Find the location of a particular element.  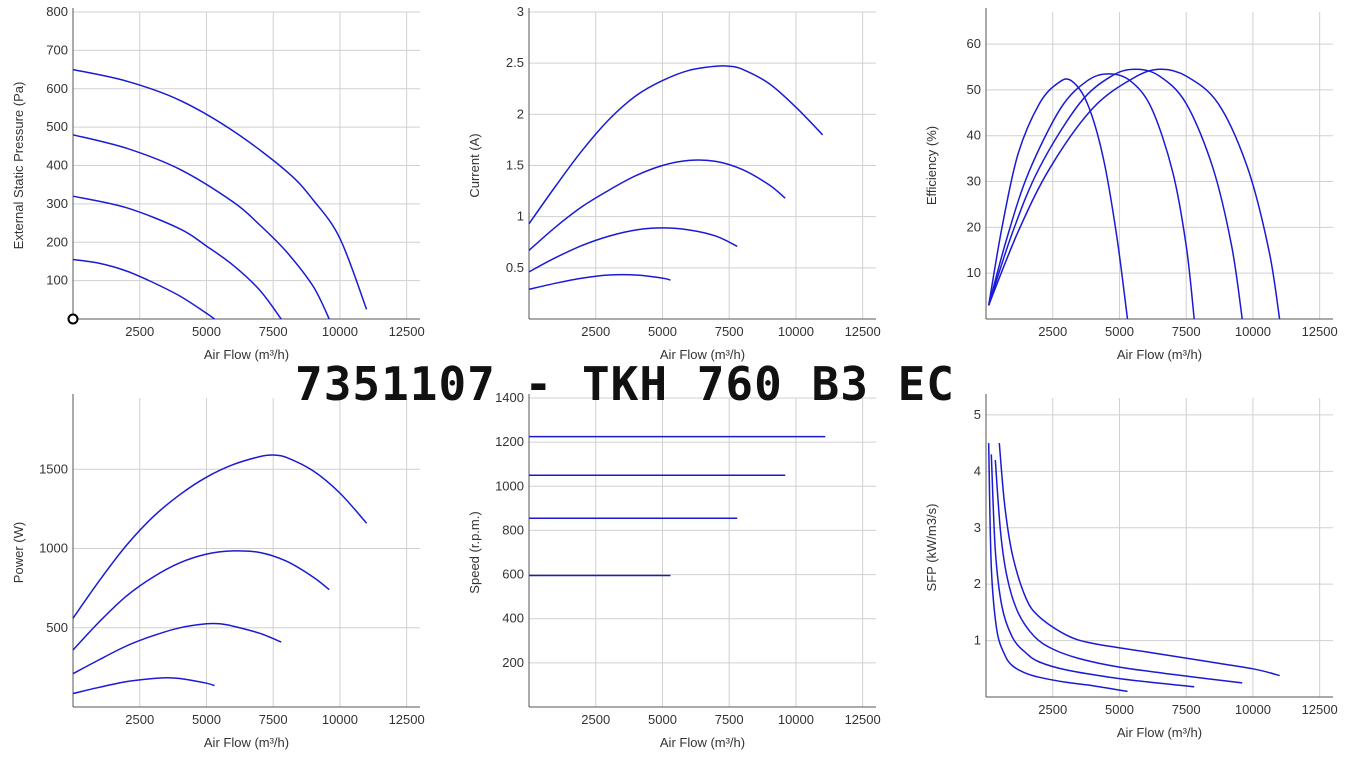

y-tick-label: 60 is located at coordinates (974, 43).